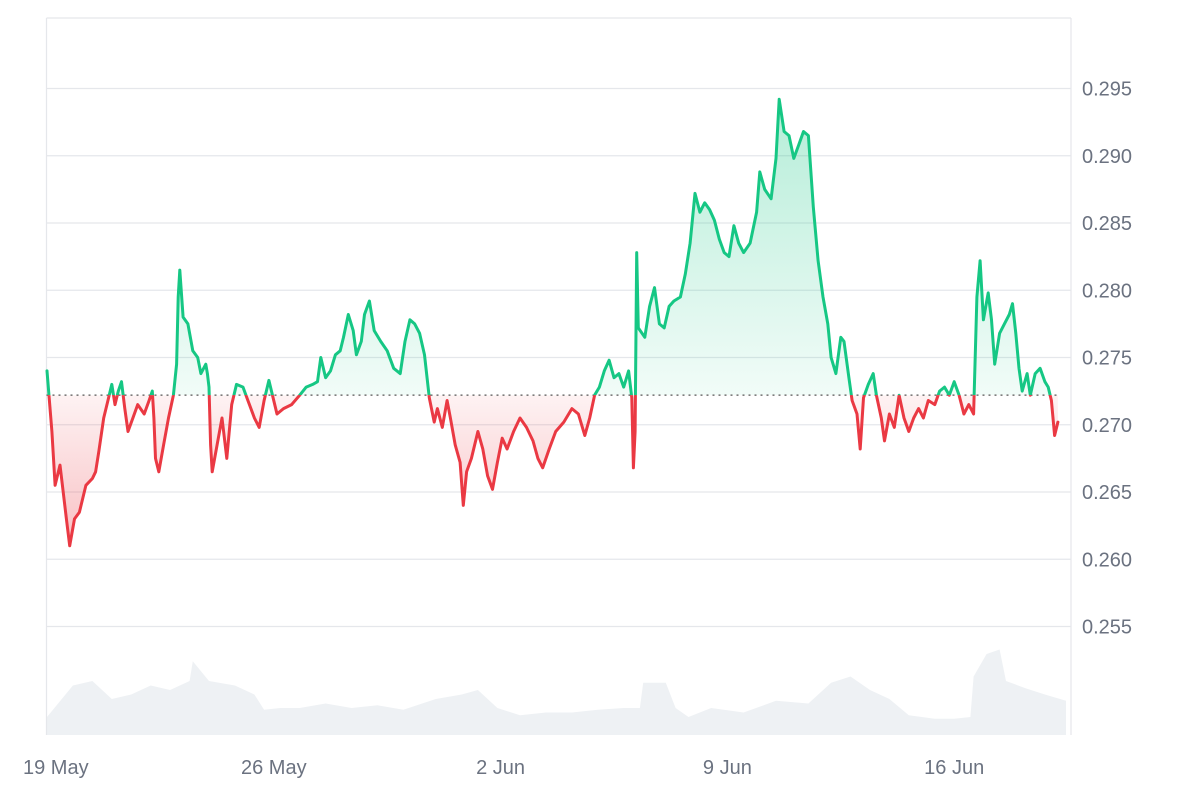 The image size is (1200, 800). Describe the element at coordinates (1107, 426) in the screenshot. I see `y-tick-label: 0.270` at that location.